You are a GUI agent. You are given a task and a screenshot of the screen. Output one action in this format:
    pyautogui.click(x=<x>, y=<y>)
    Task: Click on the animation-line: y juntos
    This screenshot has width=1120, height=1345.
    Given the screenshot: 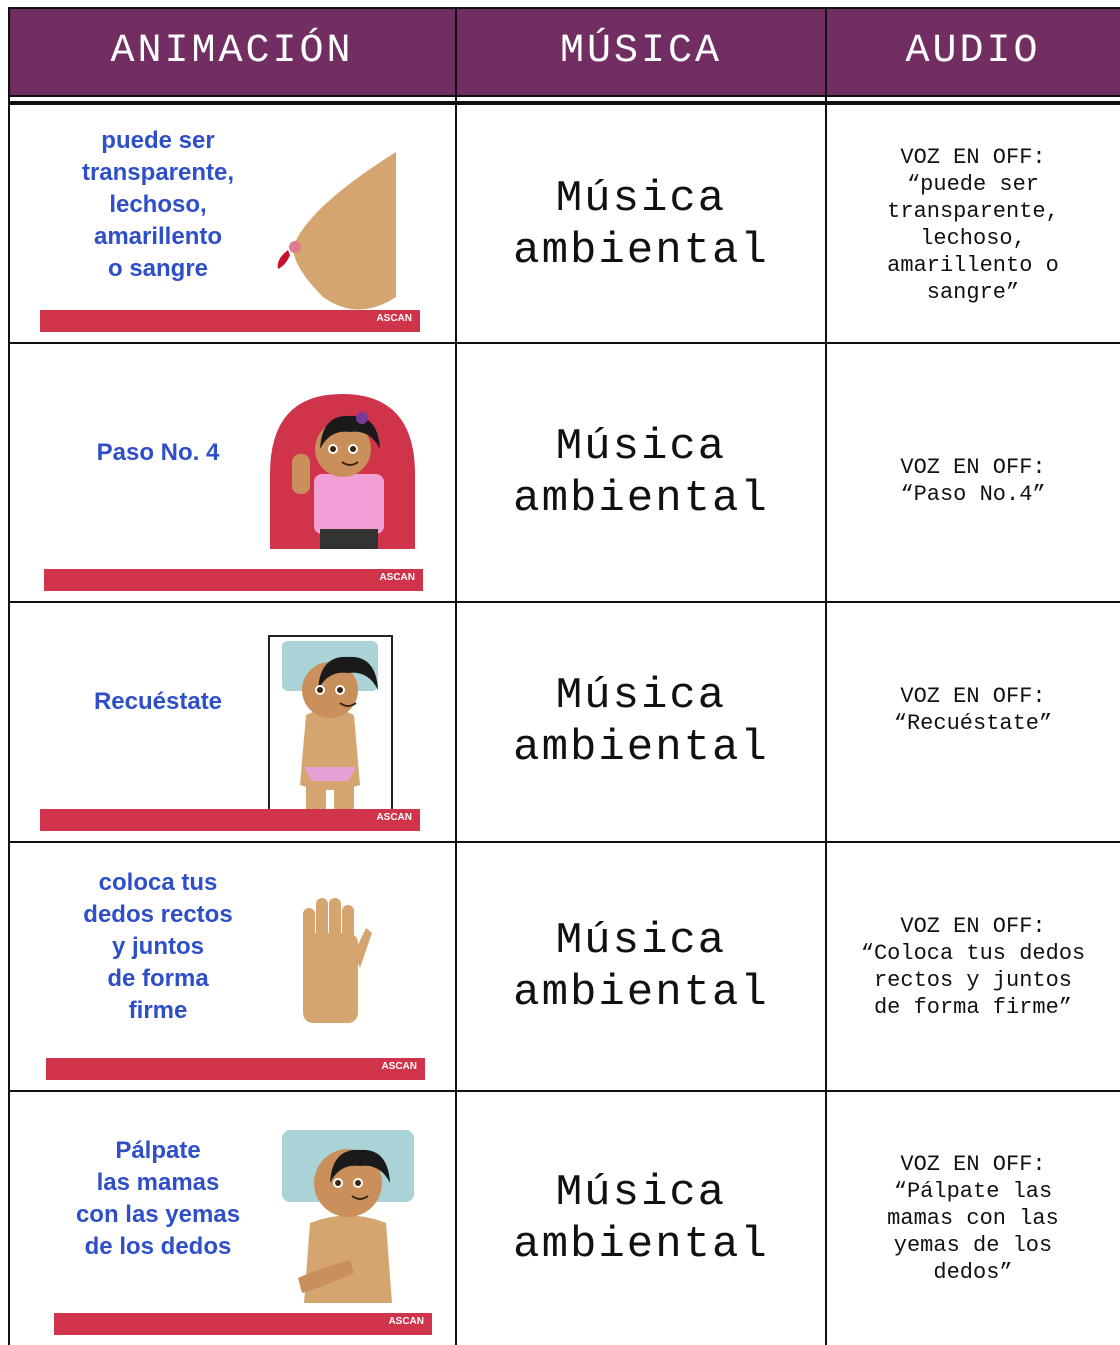 What is the action you would take?
    pyautogui.click(x=157, y=946)
    